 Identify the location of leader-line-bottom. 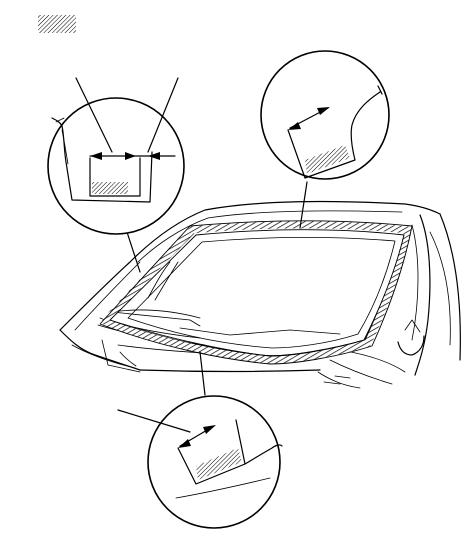
(202, 373).